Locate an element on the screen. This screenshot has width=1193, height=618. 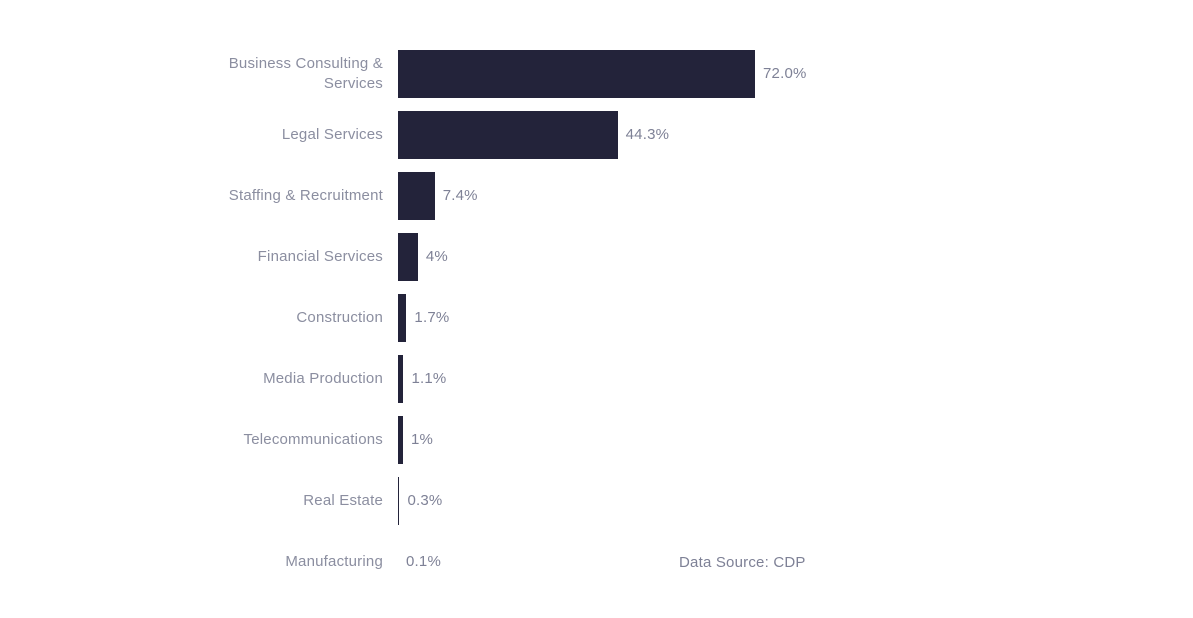
bar-track: 0.1% is located at coordinates (795, 561).